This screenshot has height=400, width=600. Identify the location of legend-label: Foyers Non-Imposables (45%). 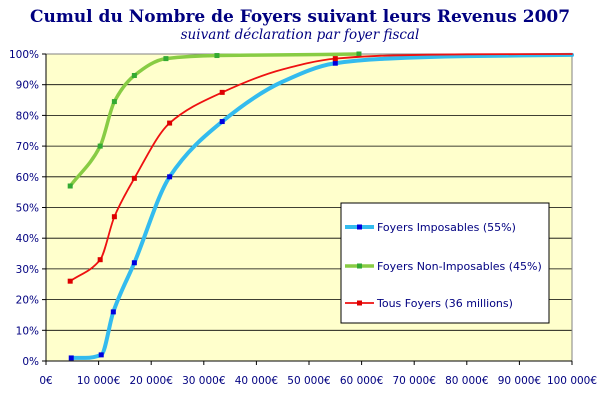
(459, 266).